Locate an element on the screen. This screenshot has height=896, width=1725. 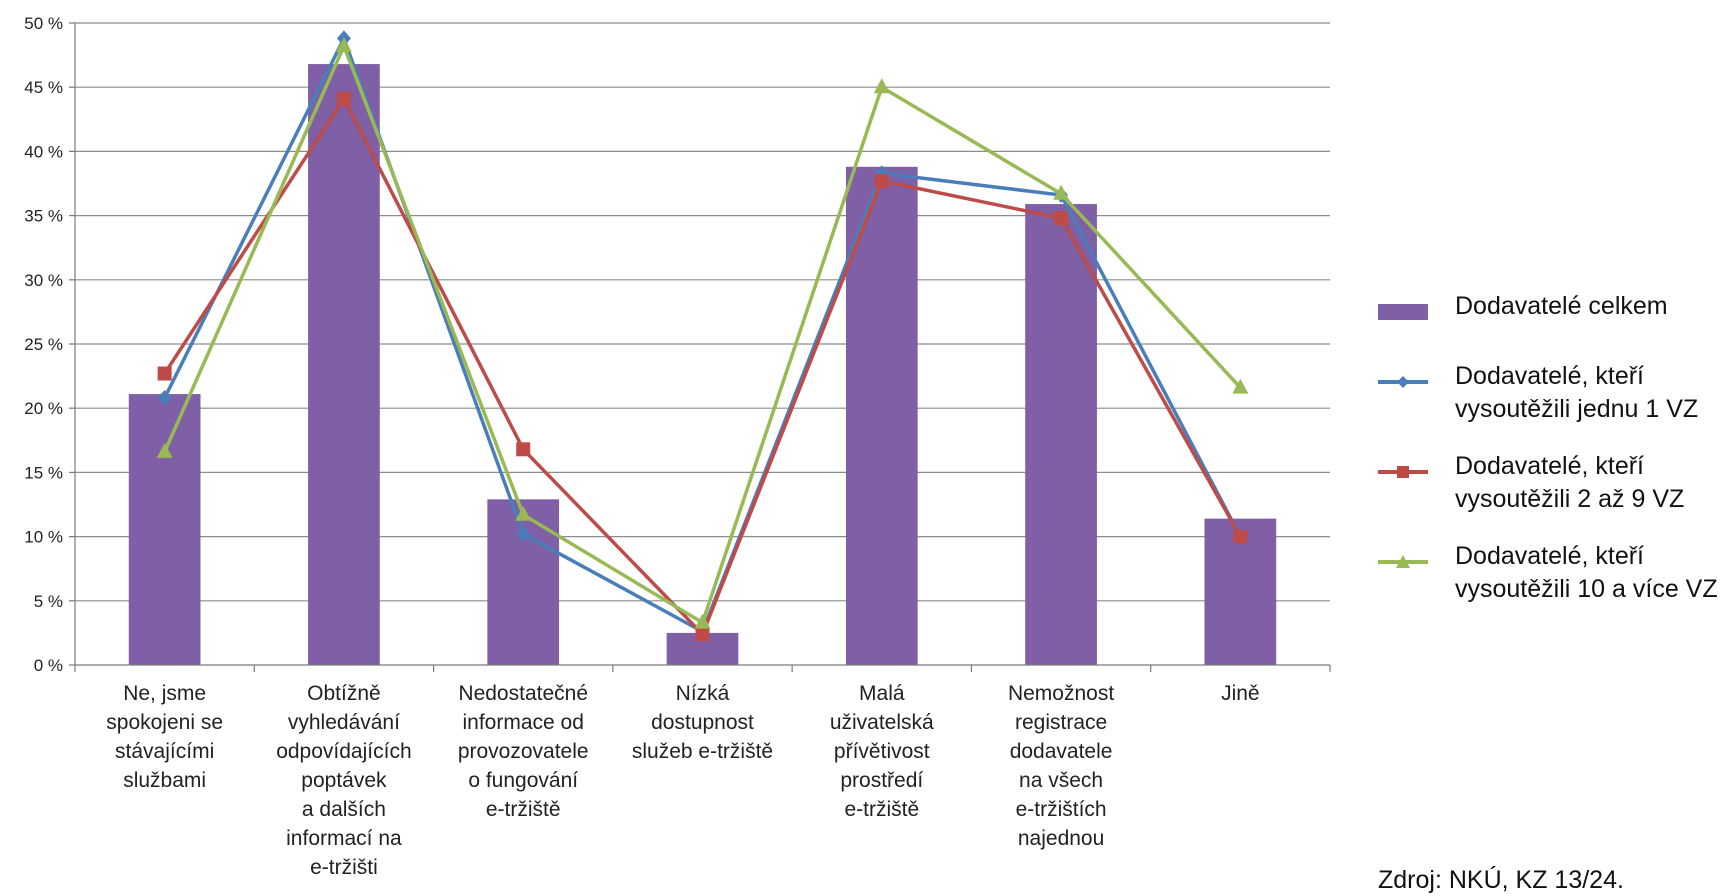
y-tick-label: 40 % is located at coordinates (43, 151).